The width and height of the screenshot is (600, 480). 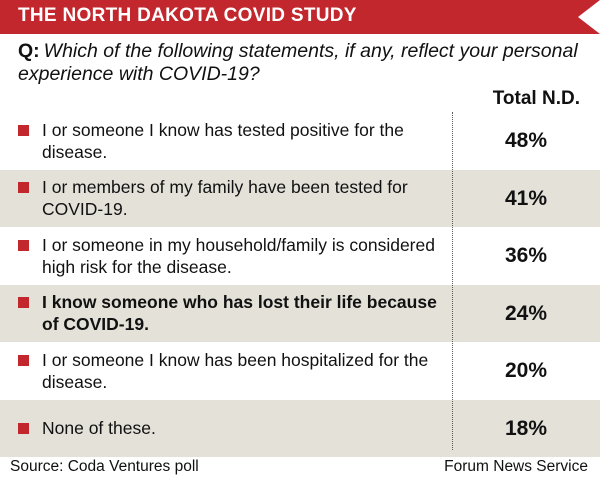 I want to click on question-prefix: Q:, so click(x=29, y=51).